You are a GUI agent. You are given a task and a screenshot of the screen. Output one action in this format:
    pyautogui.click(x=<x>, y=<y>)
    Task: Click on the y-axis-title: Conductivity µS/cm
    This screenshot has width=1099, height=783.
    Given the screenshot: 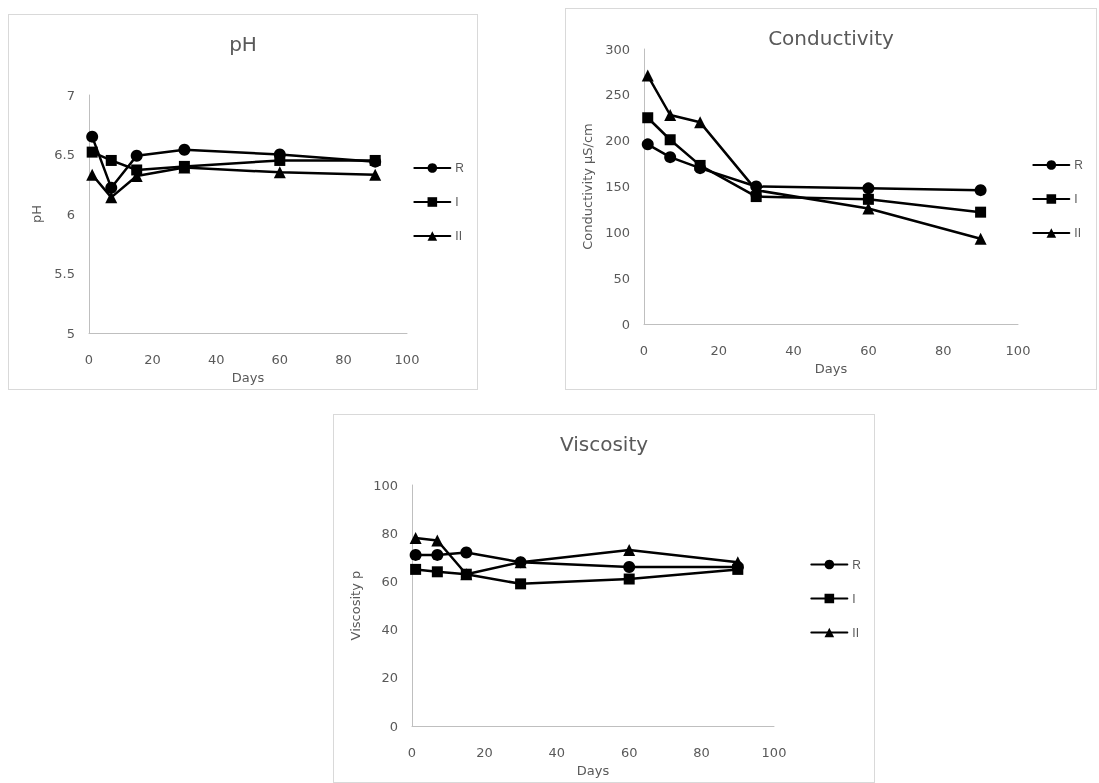 What is the action you would take?
    pyautogui.click(x=588, y=186)
    